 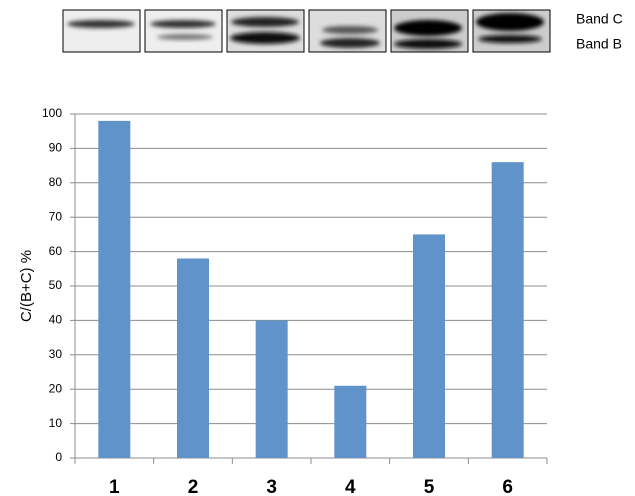 What do you see at coordinates (193, 486) in the screenshot?
I see `x-tick-label: 2` at bounding box center [193, 486].